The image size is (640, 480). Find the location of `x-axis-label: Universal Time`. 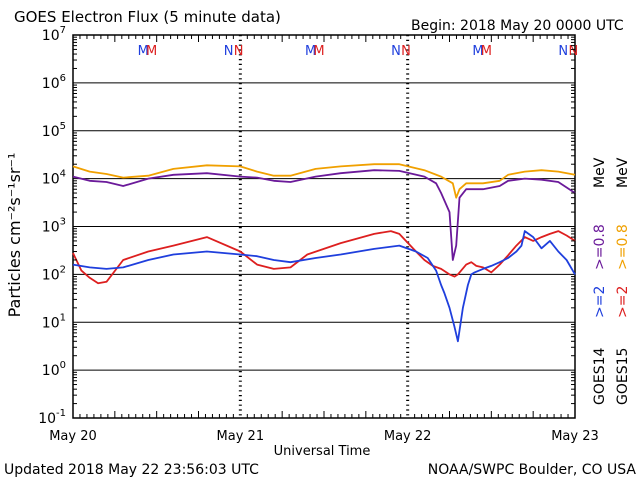

x-axis-label: Universal Time is located at coordinates (322, 451).